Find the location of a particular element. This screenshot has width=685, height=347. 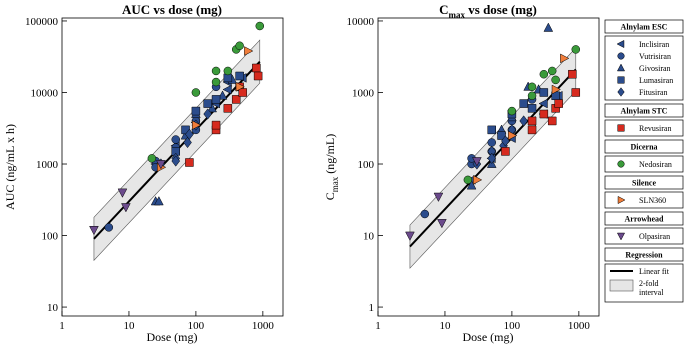

legend-label: Lumasiran is located at coordinates (656, 80).